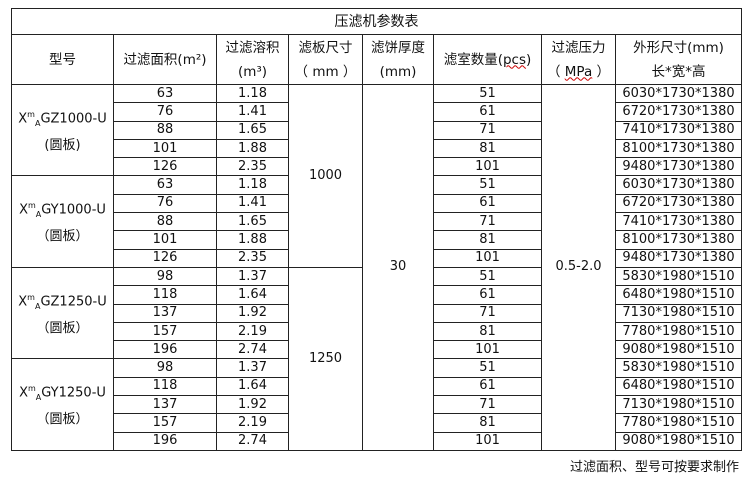 The image size is (751, 484). I want to click on header-volume: 过滤溶积 (m³), so click(252, 59).